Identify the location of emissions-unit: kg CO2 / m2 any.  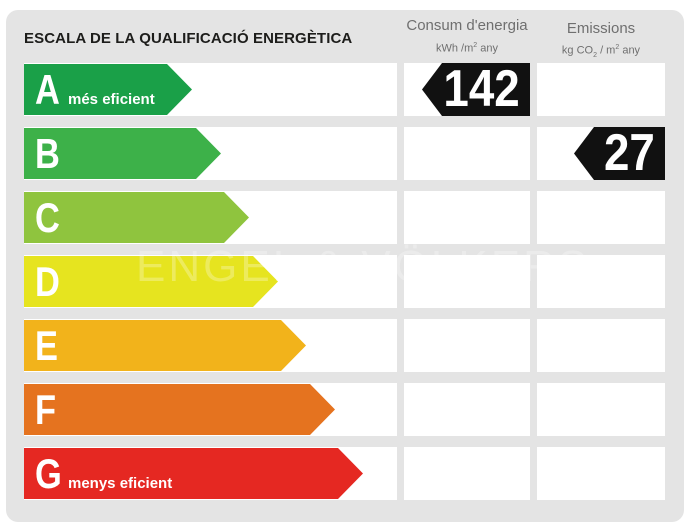
(601, 51).